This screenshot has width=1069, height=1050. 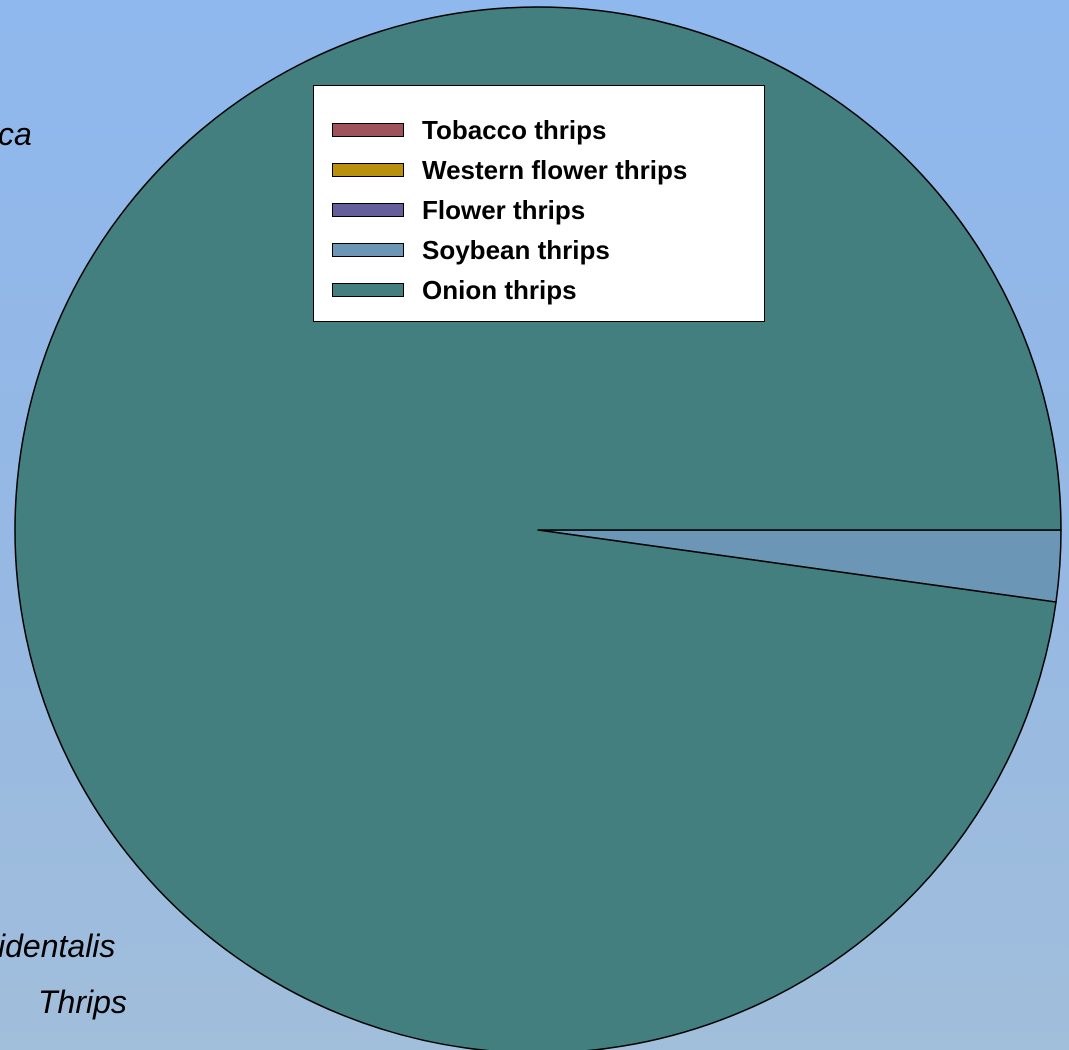 I want to click on slide-text-fragment: ca, so click(x=16, y=134).